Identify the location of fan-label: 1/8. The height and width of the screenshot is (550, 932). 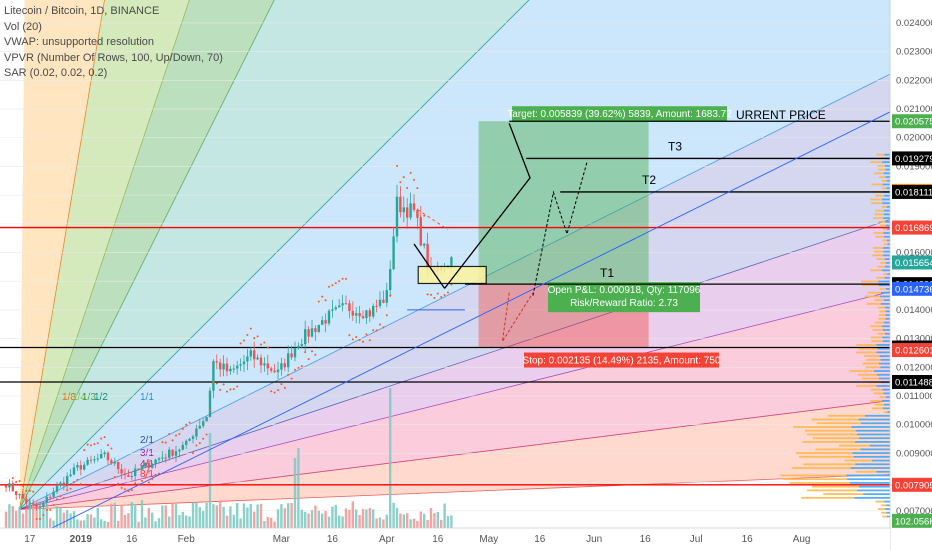
(69, 397).